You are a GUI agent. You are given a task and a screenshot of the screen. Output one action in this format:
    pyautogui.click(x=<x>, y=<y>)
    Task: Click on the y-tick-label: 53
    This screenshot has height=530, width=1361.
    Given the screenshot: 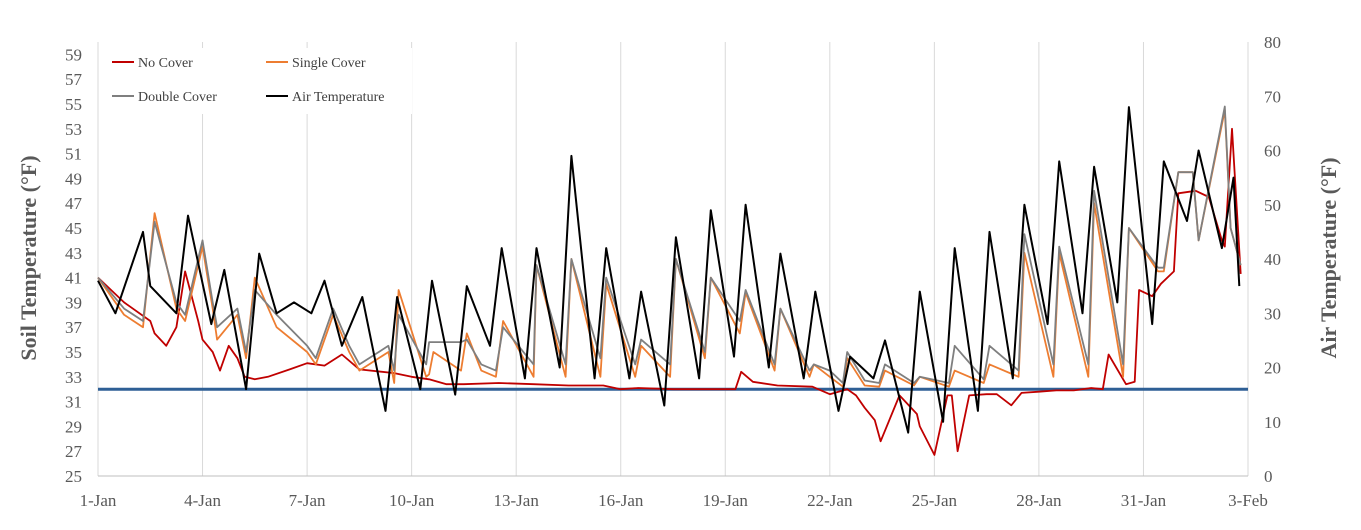 What is the action you would take?
    pyautogui.click(x=73, y=129)
    